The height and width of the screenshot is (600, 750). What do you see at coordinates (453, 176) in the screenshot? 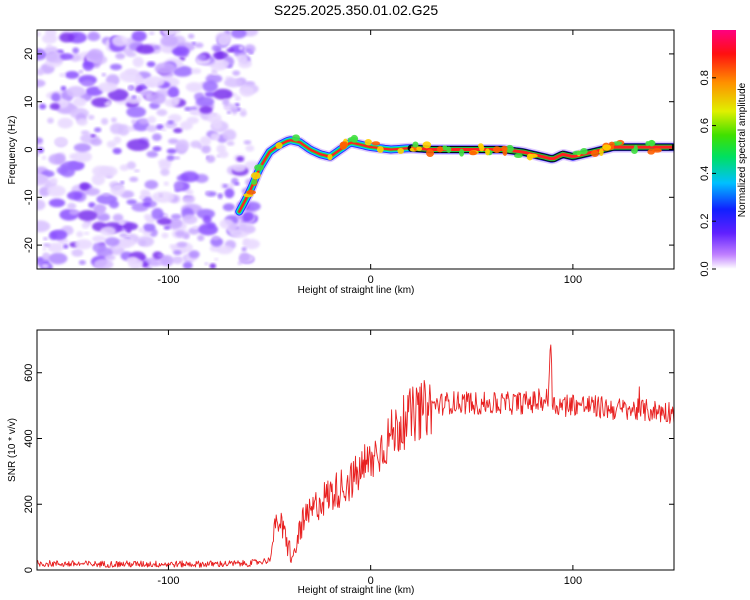
I see `ridge-track` at bounding box center [453, 176].